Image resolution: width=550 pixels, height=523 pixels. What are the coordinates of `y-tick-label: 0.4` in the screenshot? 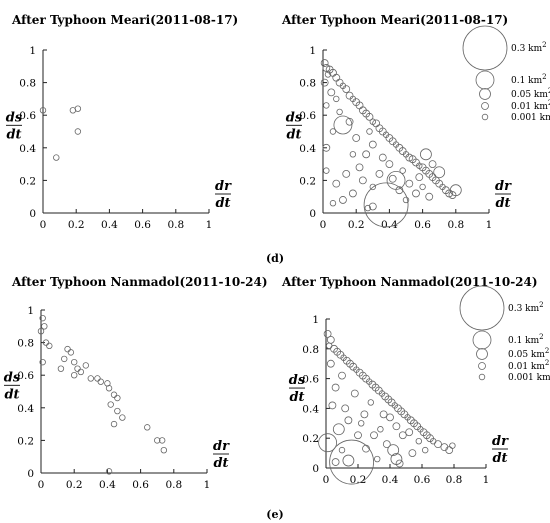 It's located at (27, 149).